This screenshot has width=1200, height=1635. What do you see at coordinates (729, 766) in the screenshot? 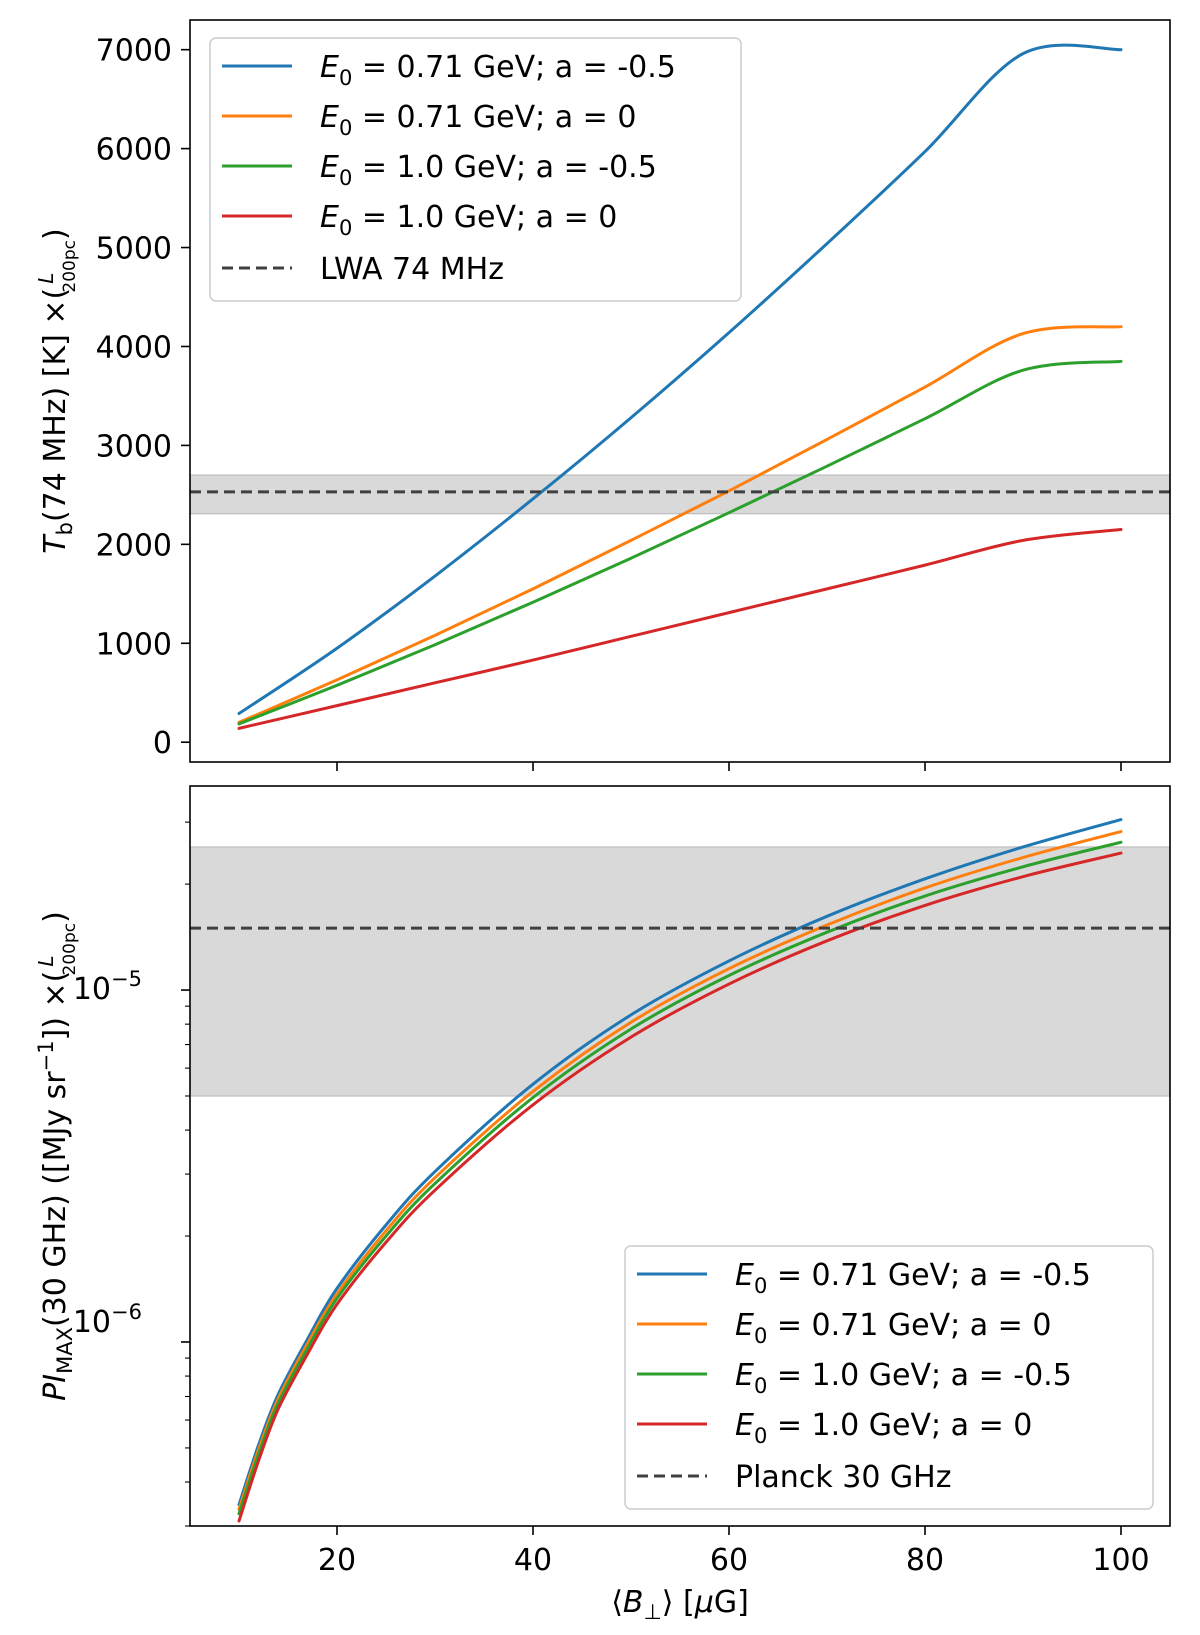
I see `top-x-axis-ticks` at bounding box center [729, 766].